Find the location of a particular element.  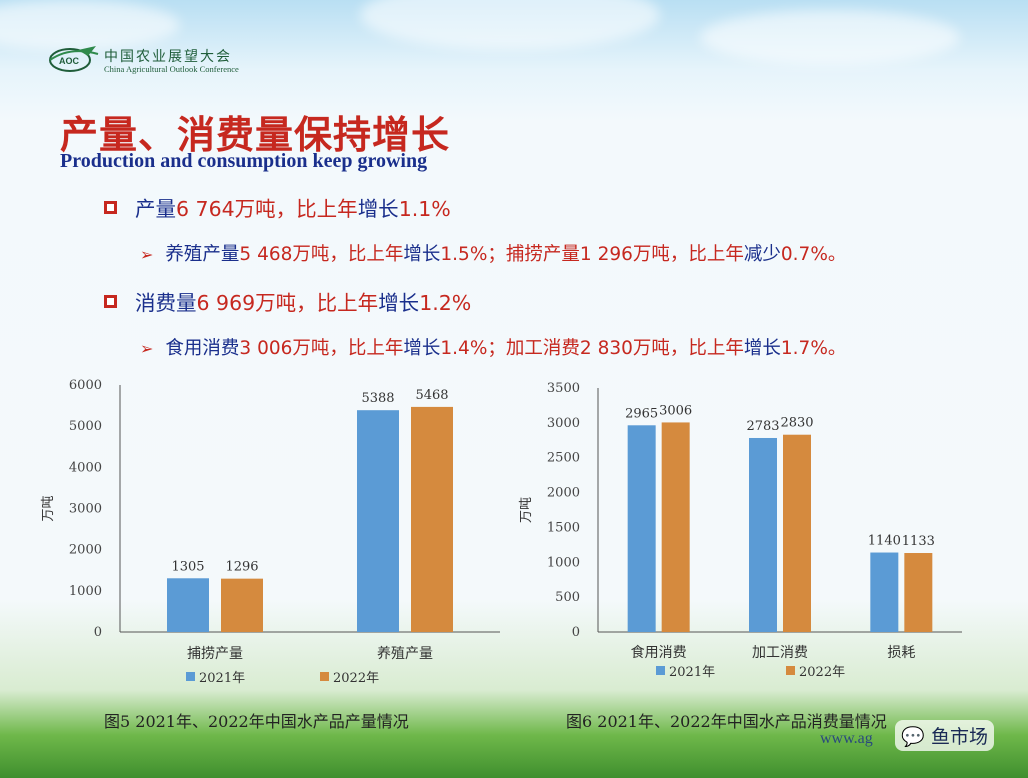

bullet-production: 产量6 764万吨，比上年增长1.1% is located at coordinates (277, 207).